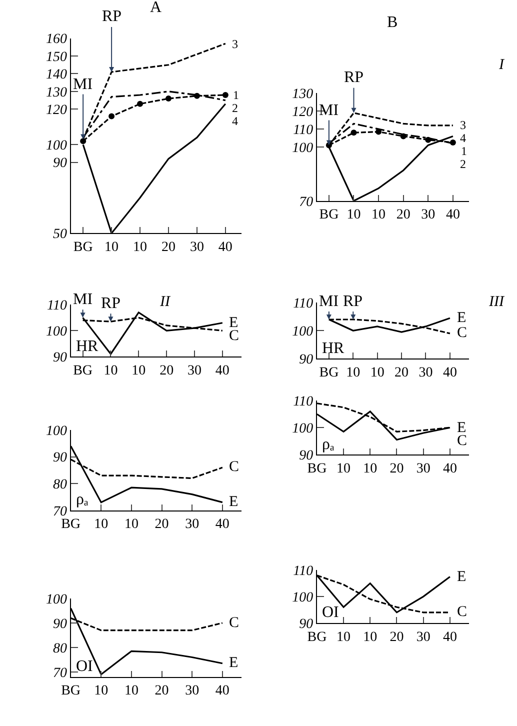  What do you see at coordinates (60, 234) in the screenshot?
I see `y-tick-label: 50` at bounding box center [60, 234].